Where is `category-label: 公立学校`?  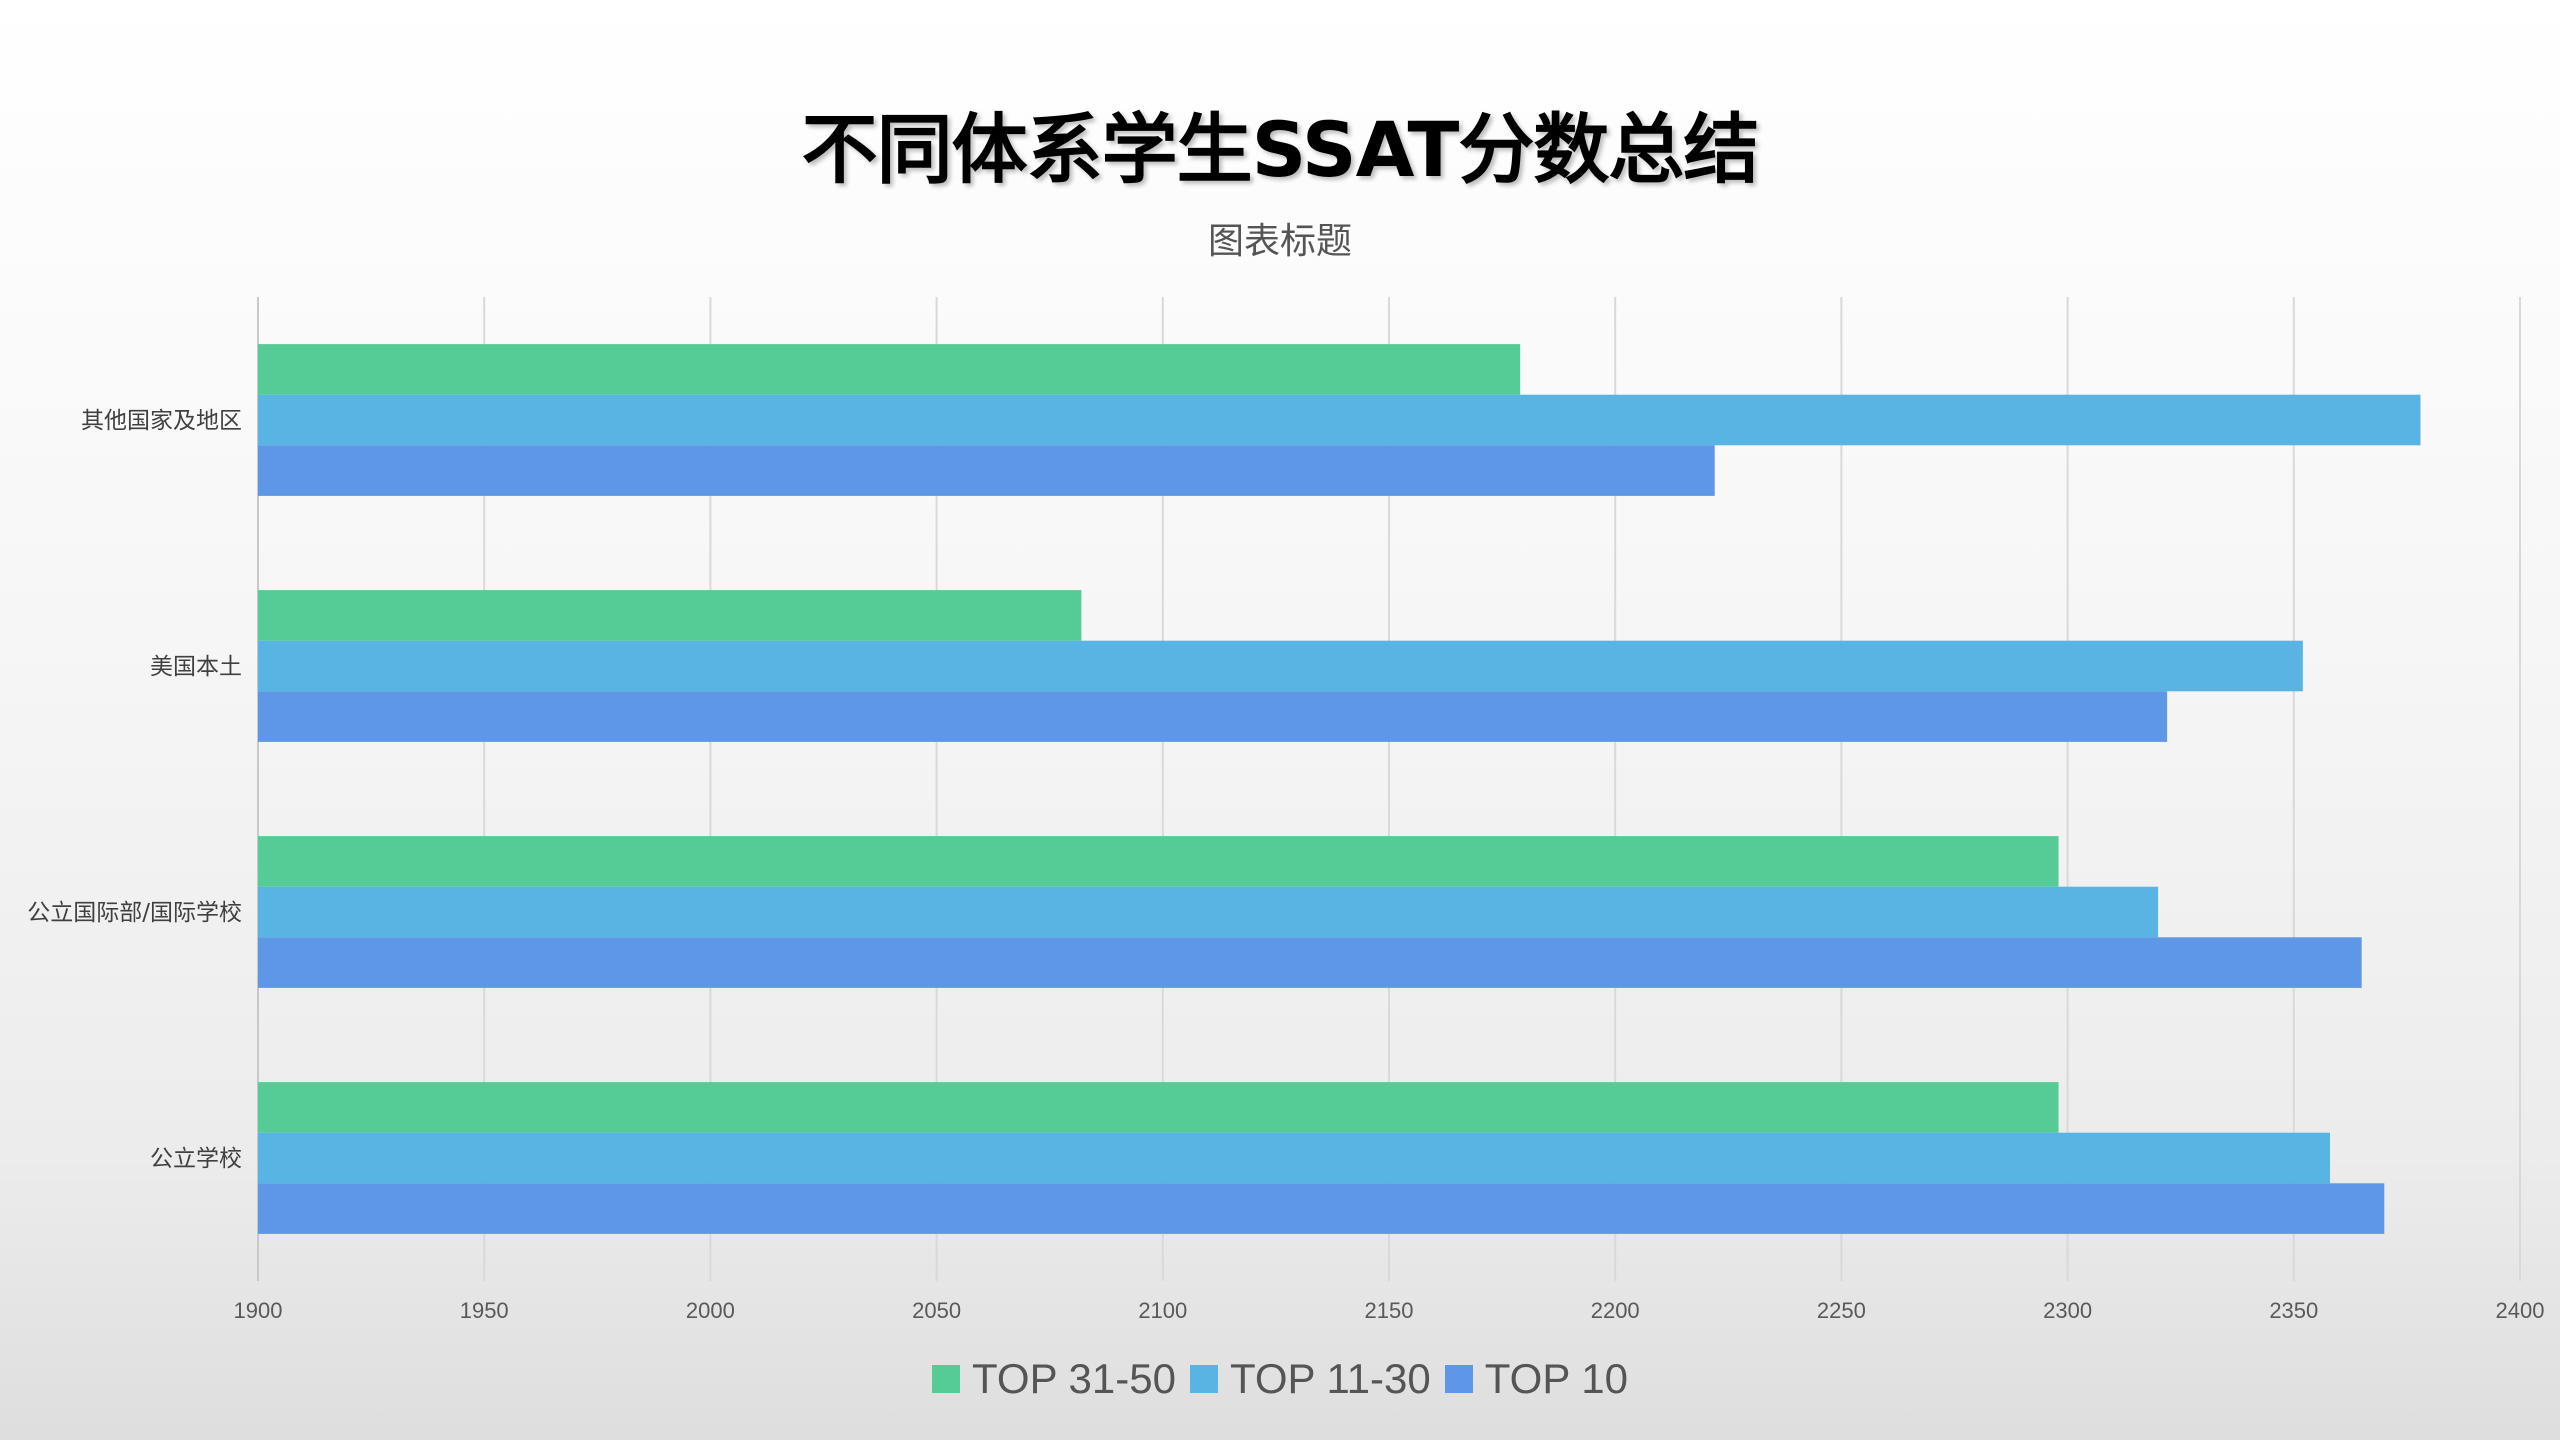 category-label: 公立学校 is located at coordinates (196, 1159).